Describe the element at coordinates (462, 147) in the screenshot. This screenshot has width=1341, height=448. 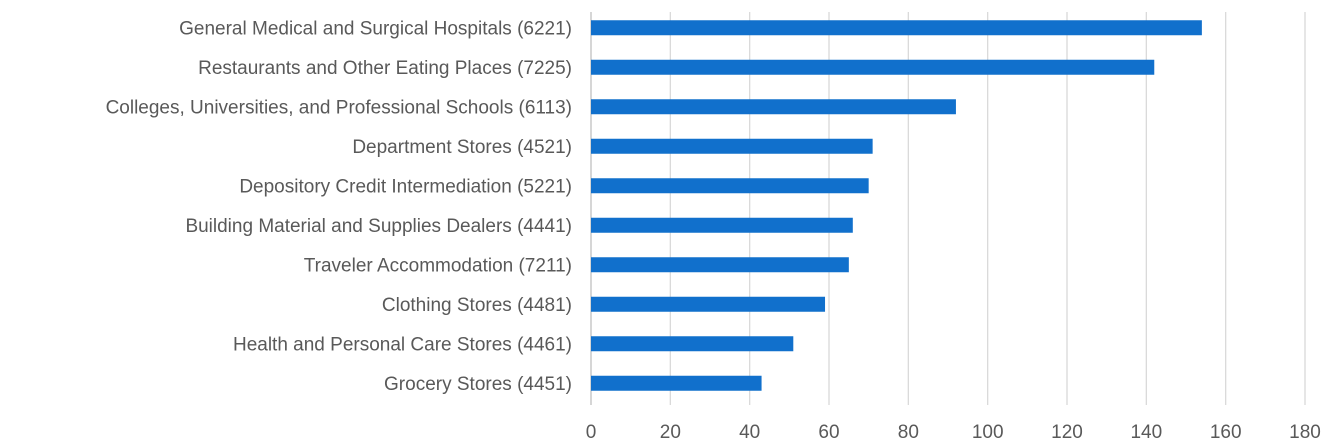
I see `category-label: Department Stores (4521)` at that location.